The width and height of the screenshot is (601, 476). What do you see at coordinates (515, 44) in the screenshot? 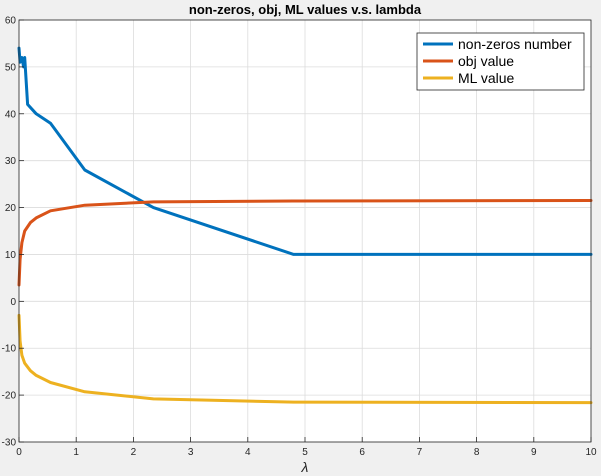
I see `legend-label-1: non-zeros number` at bounding box center [515, 44].